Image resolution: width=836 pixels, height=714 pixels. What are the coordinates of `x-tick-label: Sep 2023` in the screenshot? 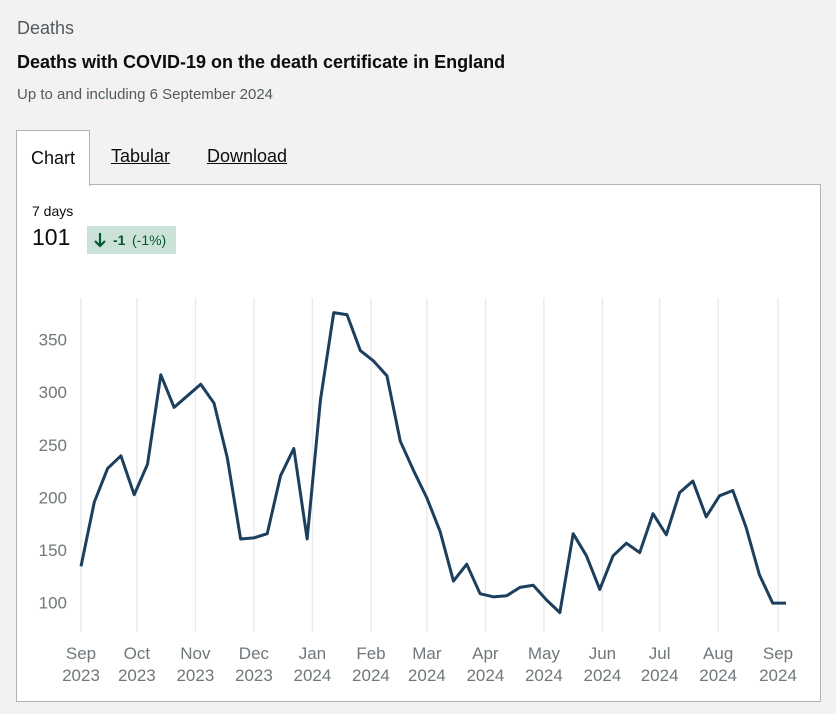 It's located at (81, 664).